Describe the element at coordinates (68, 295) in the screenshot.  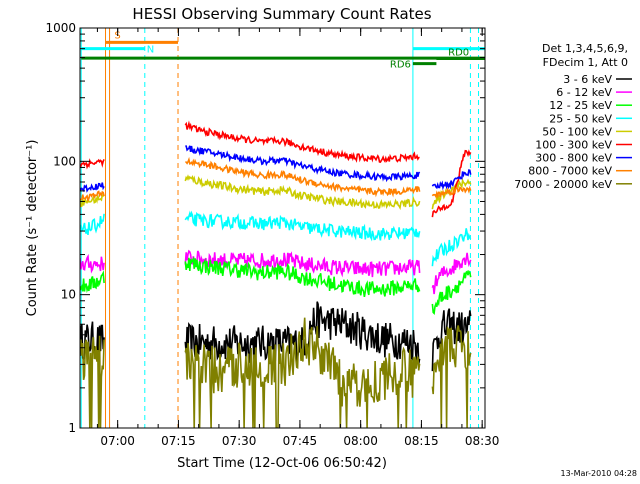
I see `y-tick-label: 10` at that location.